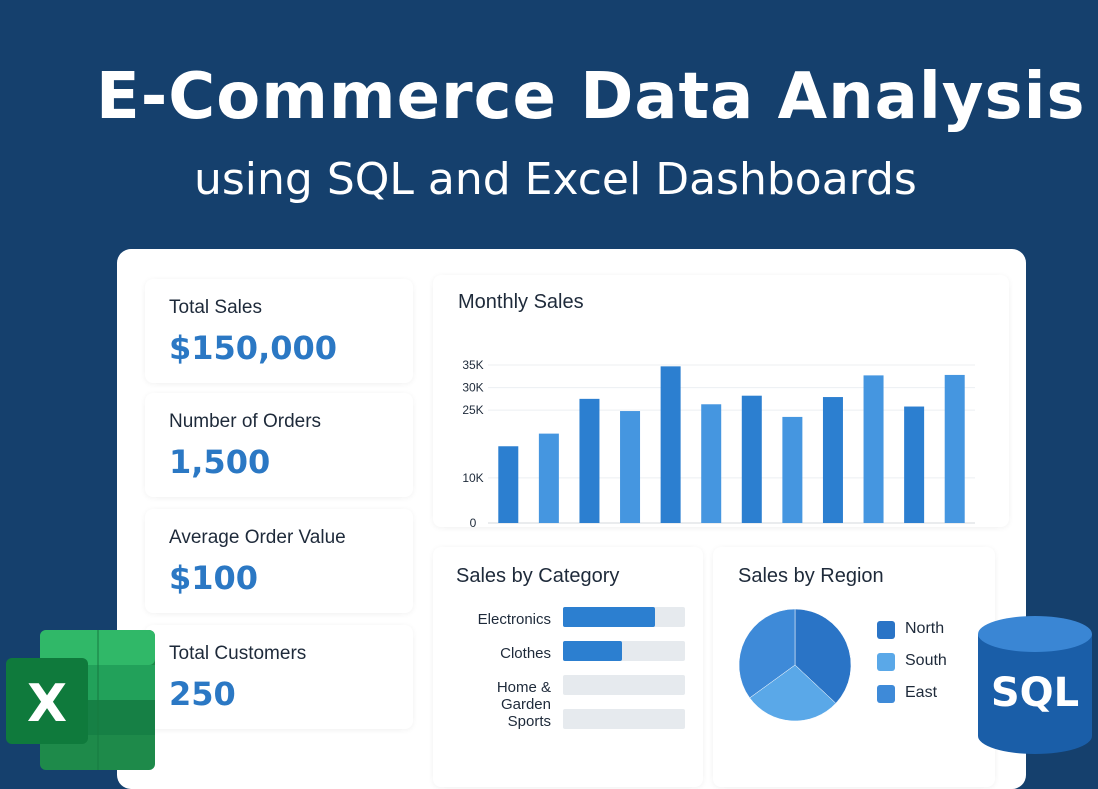 The height and width of the screenshot is (789, 1098). Describe the element at coordinates (80, 700) in the screenshot. I see `excel-icon: X` at that location.